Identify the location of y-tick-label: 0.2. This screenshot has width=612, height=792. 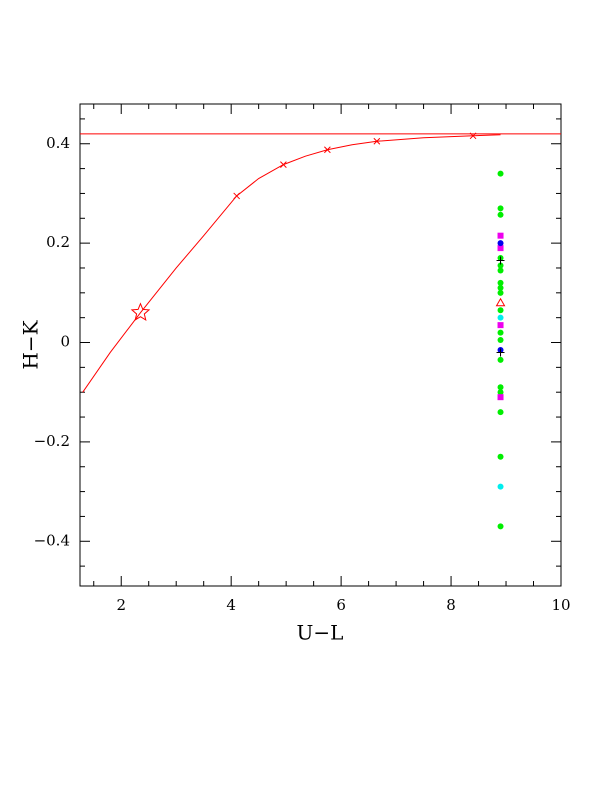
(58, 242).